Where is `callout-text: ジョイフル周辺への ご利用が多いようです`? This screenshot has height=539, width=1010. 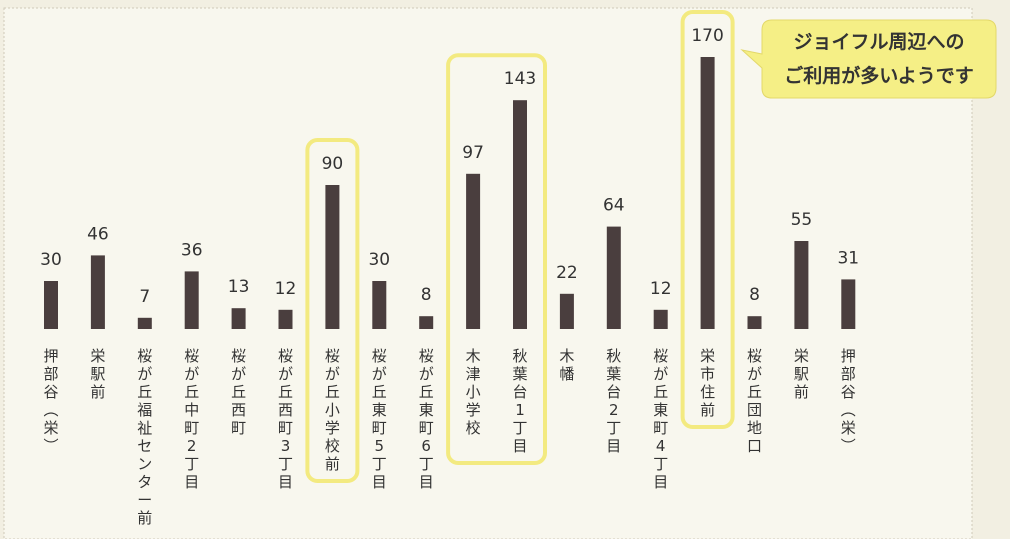 callout-text: ジョイフル周辺への ご利用が多いようです is located at coordinates (879, 59).